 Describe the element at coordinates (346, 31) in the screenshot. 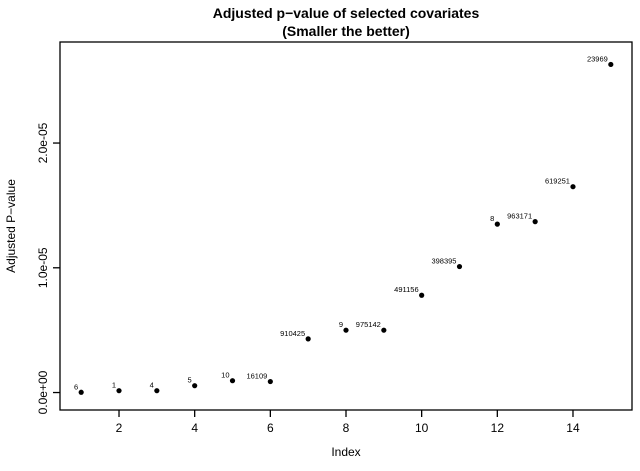

I see `chart-title-line2: (Smaller the better)` at that location.